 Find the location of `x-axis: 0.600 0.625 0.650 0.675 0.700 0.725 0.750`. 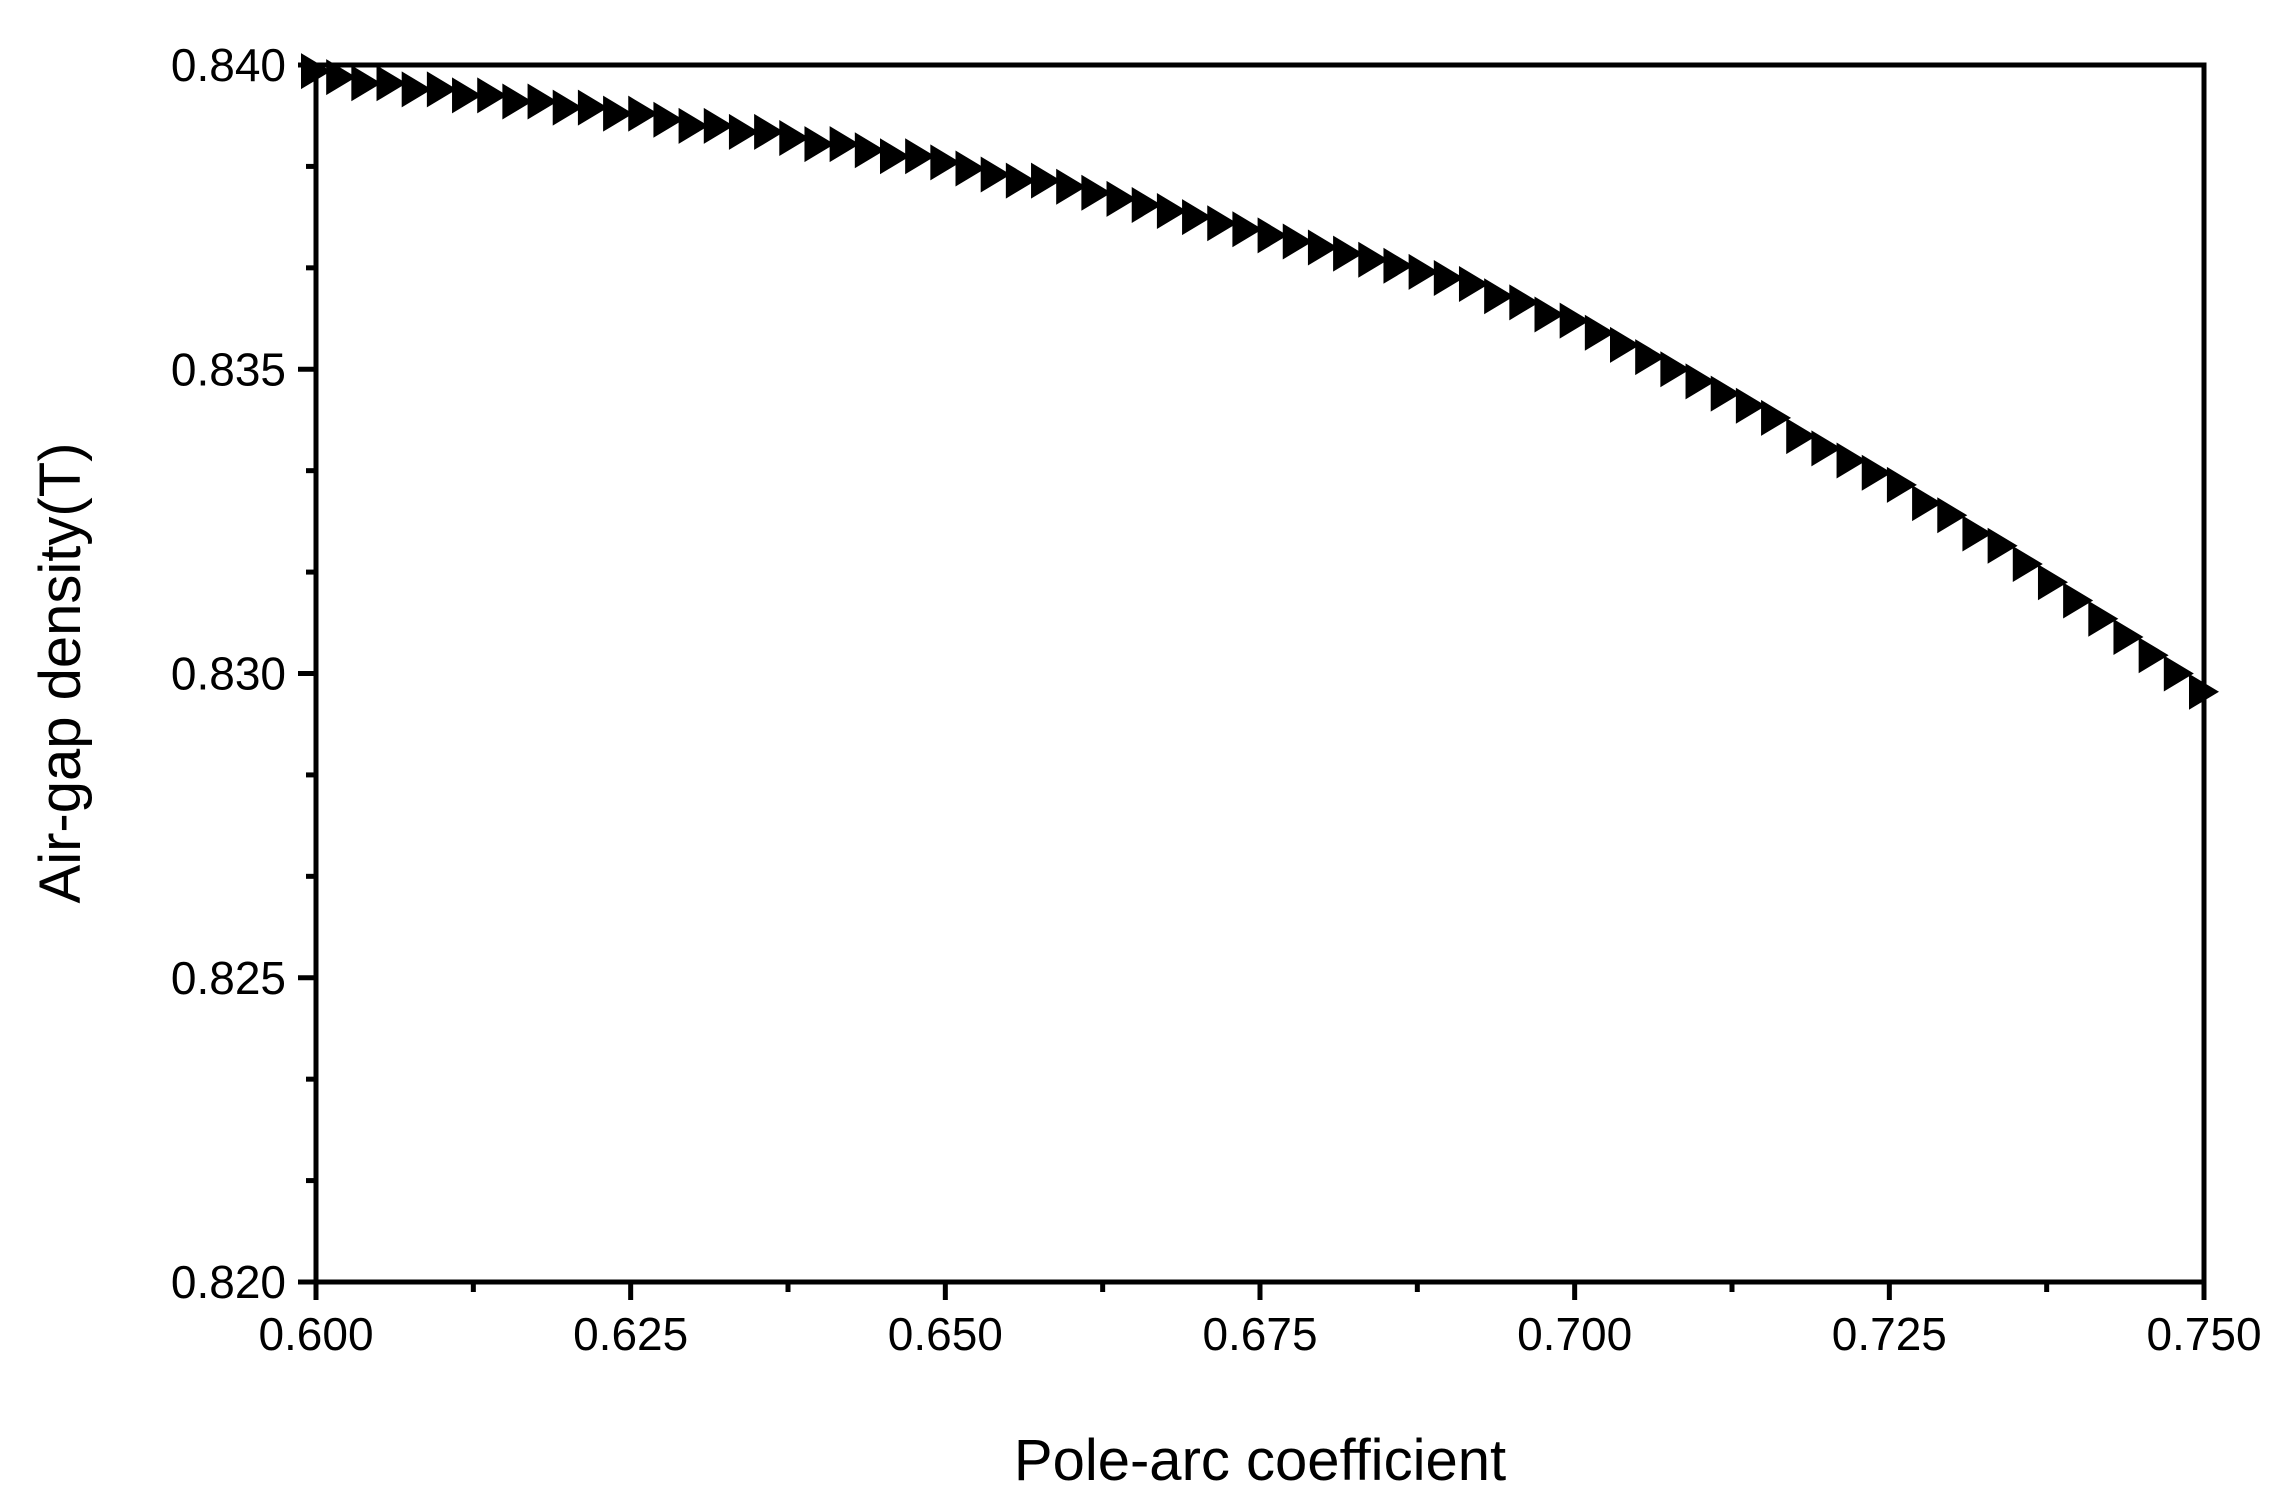

x-axis: 0.600 0.625 0.650 0.675 0.700 0.725 0.750 is located at coordinates (1260, 1321).